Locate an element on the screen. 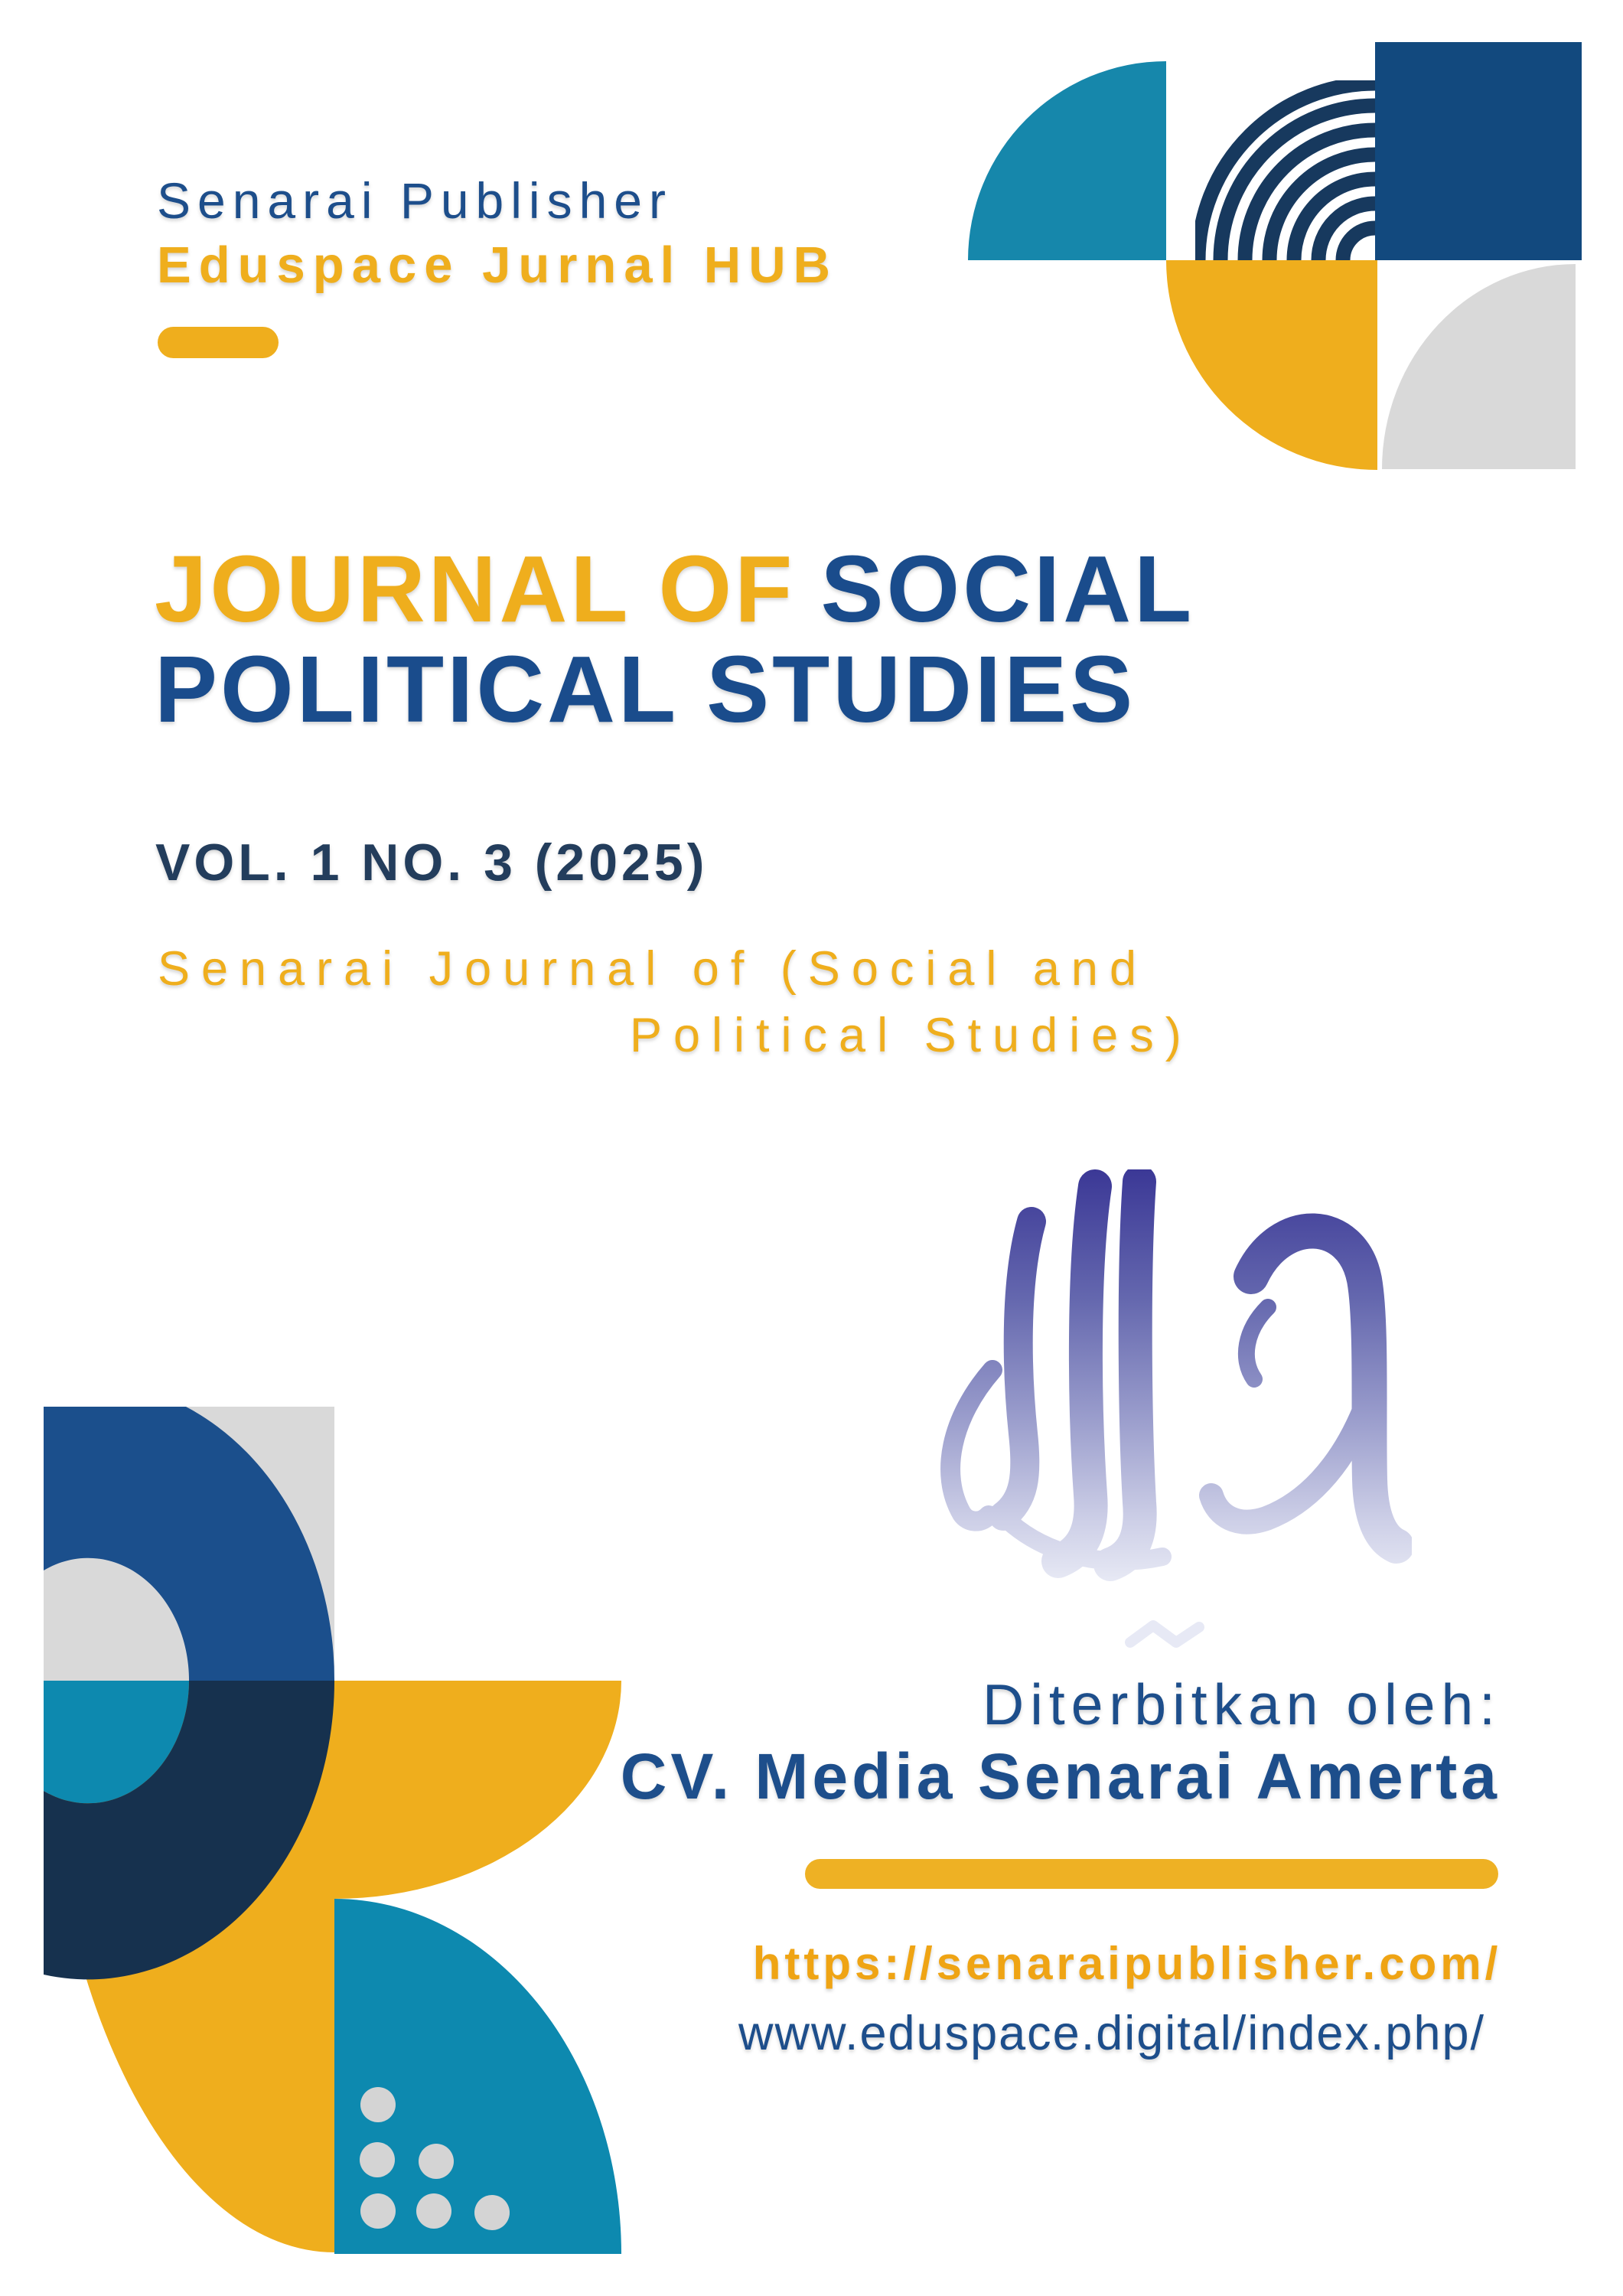  gray-quarter-shape is located at coordinates (1479, 366).